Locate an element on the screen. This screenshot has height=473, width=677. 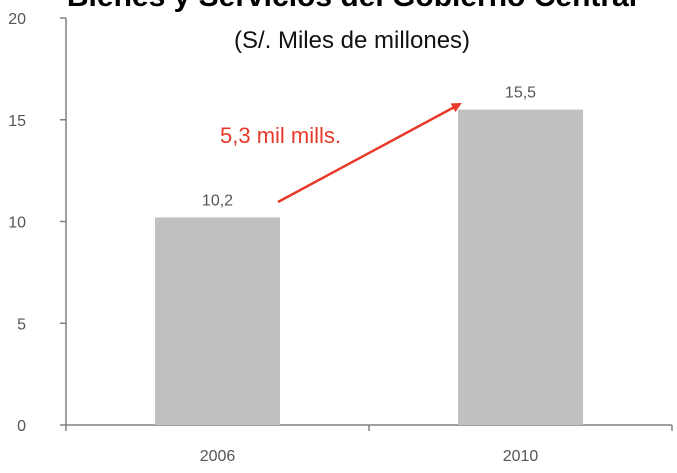
bar-data-label: 15,5 is located at coordinates (520, 93).